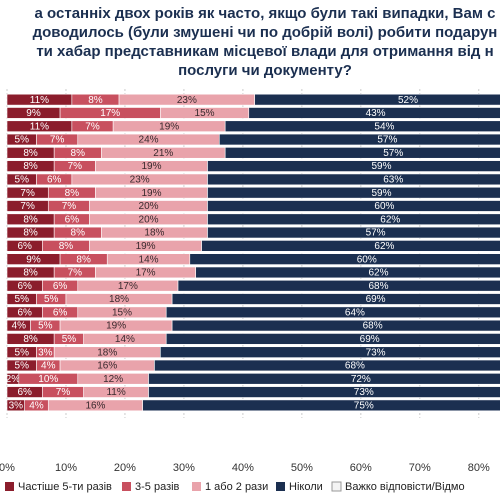 The width and height of the screenshot is (500, 500). I want to click on data-label: 21%, so click(163, 153).